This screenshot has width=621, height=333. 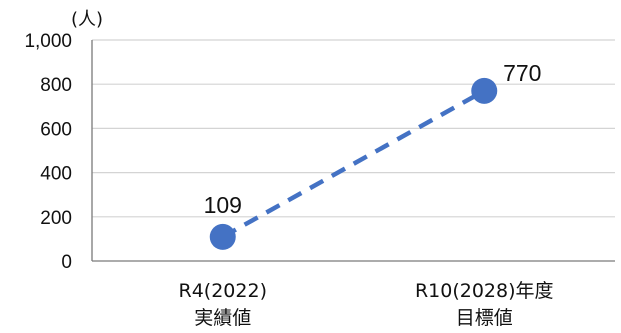 I want to click on data-label: 109, so click(x=223, y=205).